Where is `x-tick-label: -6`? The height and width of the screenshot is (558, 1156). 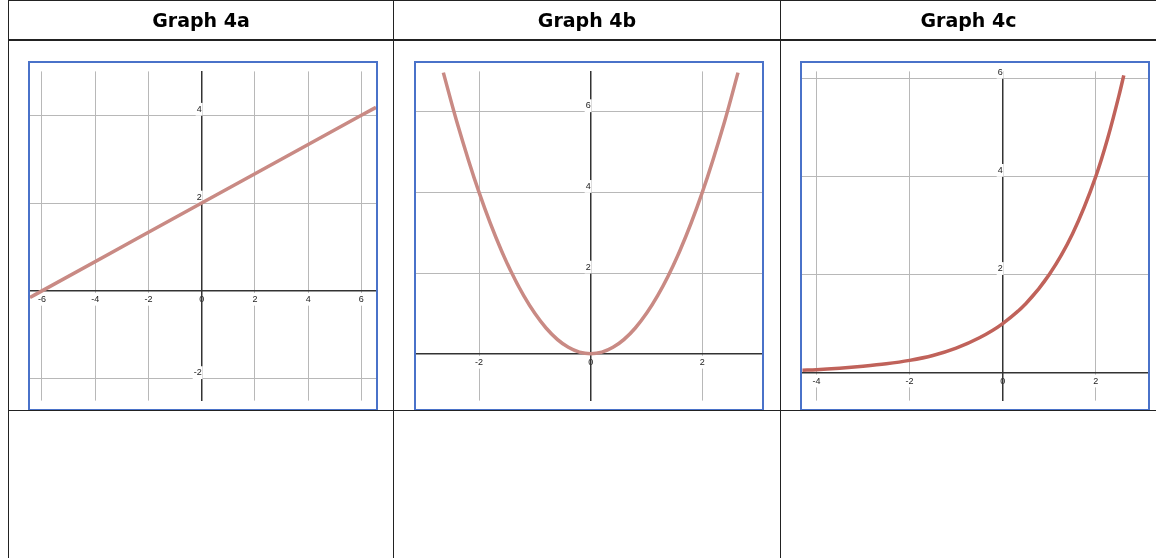 x-tick-label: -6 is located at coordinates (41, 298).